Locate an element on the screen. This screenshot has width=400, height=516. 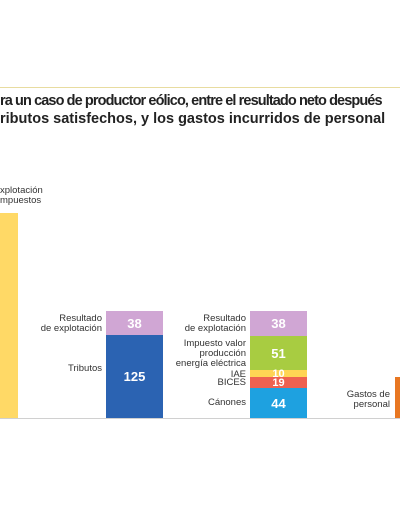
bar-group-3-bices-value: 19 is located at coordinates (278, 382).